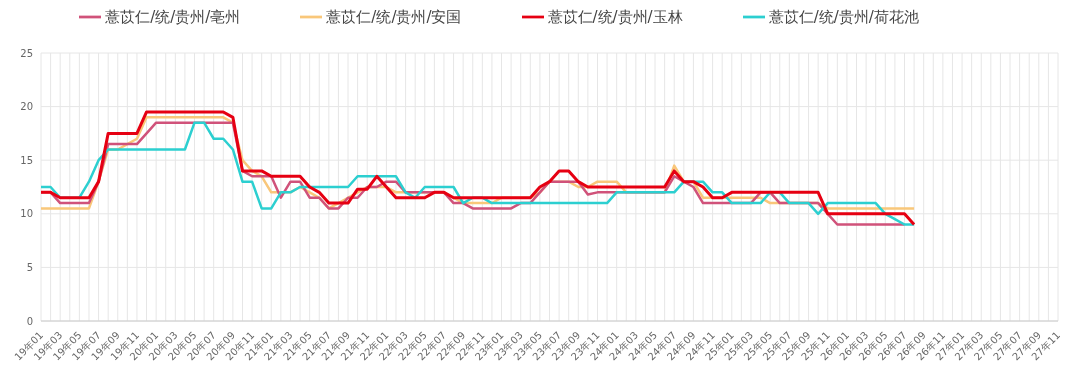 This screenshot has height=374, width=1080. What do you see at coordinates (26, 160) in the screenshot?
I see `y-tick-label: 15` at bounding box center [26, 160].